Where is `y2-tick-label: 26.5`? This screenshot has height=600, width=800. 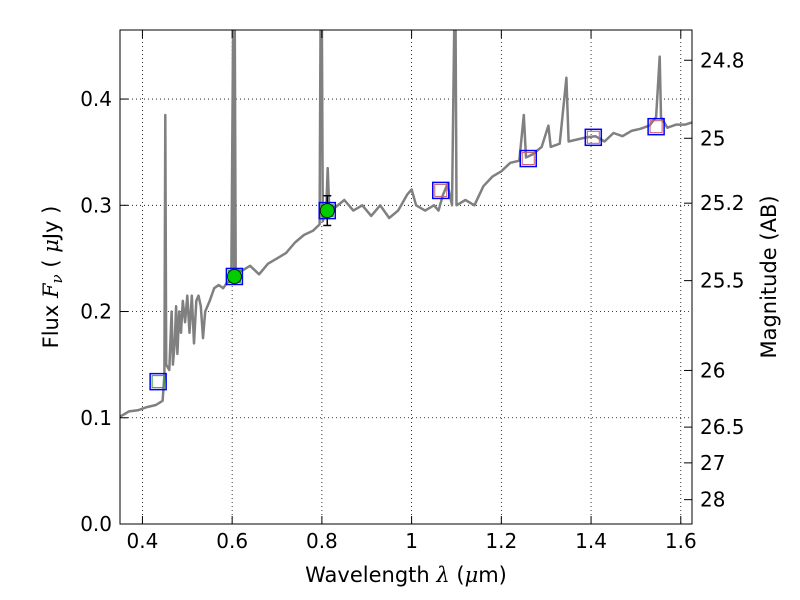 y2-tick-label: 26.5 is located at coordinates (722, 427).